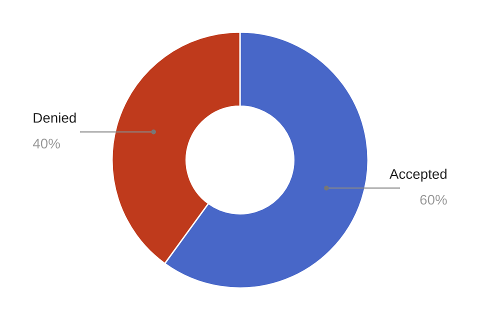 This screenshot has height=320, width=480. I want to click on data-label: 40%, so click(46, 143).